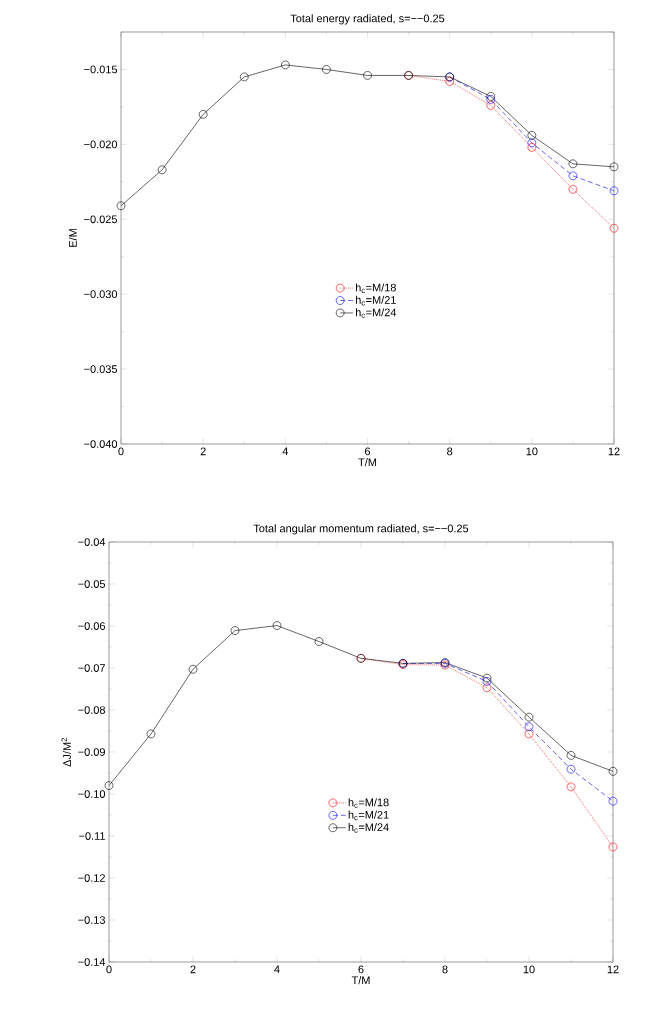  What do you see at coordinates (92, 962) in the screenshot?
I see `y-tick-label: −0.14` at bounding box center [92, 962].